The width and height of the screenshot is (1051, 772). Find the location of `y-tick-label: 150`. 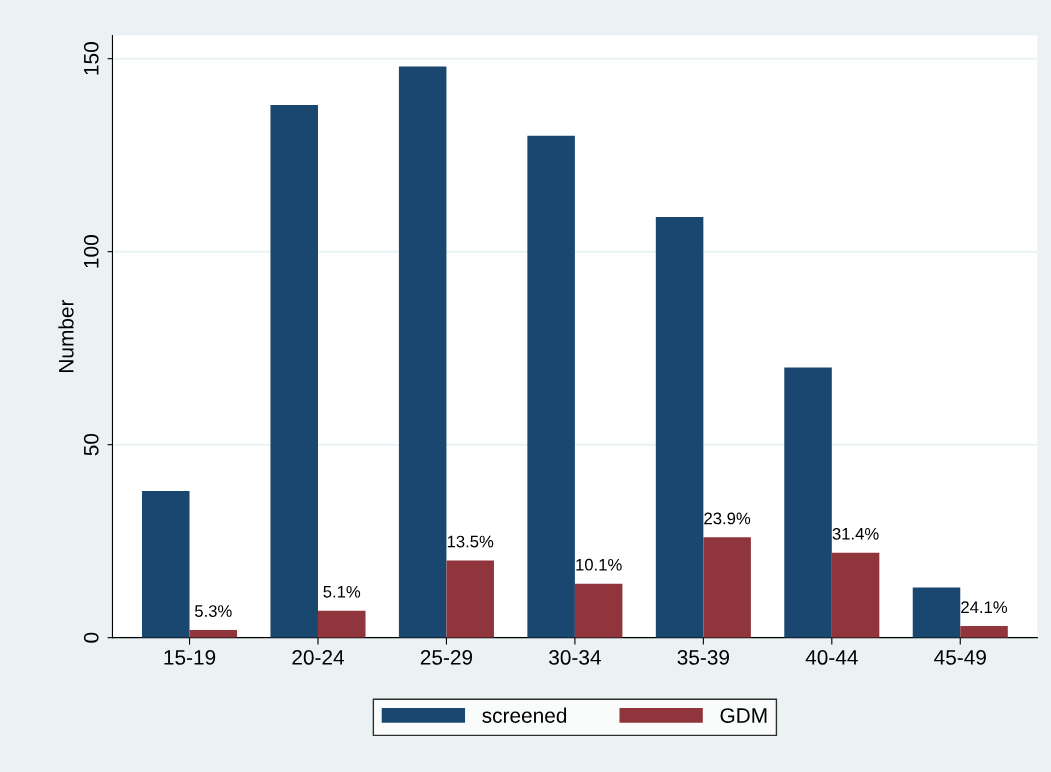

y-tick-label: 150 is located at coordinates (91, 58).